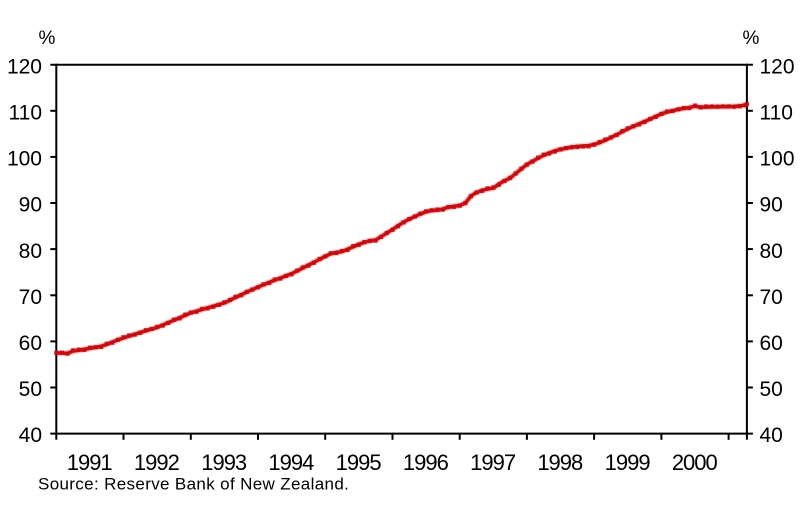 The height and width of the screenshot is (510, 800). Describe the element at coordinates (695, 462) in the screenshot. I see `svg-text: 2000` at that location.